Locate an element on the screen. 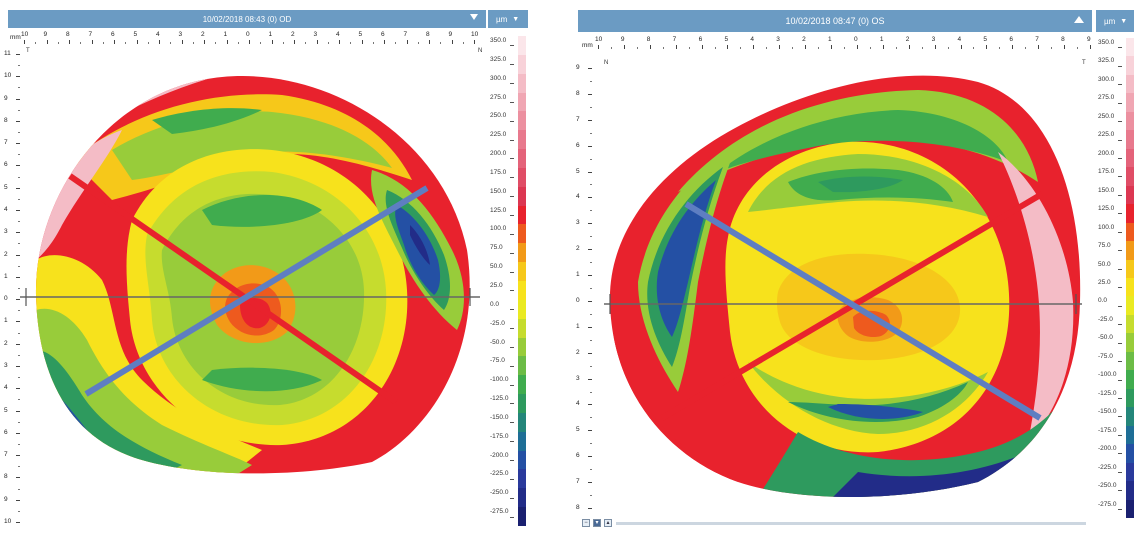 Image resolution: width=1134 pixels, height=534 pixels. chevron-down-icon: ▾ is located at coordinates (597, 523).